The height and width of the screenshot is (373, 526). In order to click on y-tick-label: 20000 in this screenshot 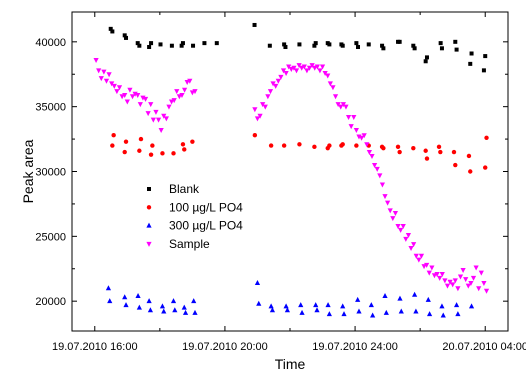, I will do `click(50, 302)`.